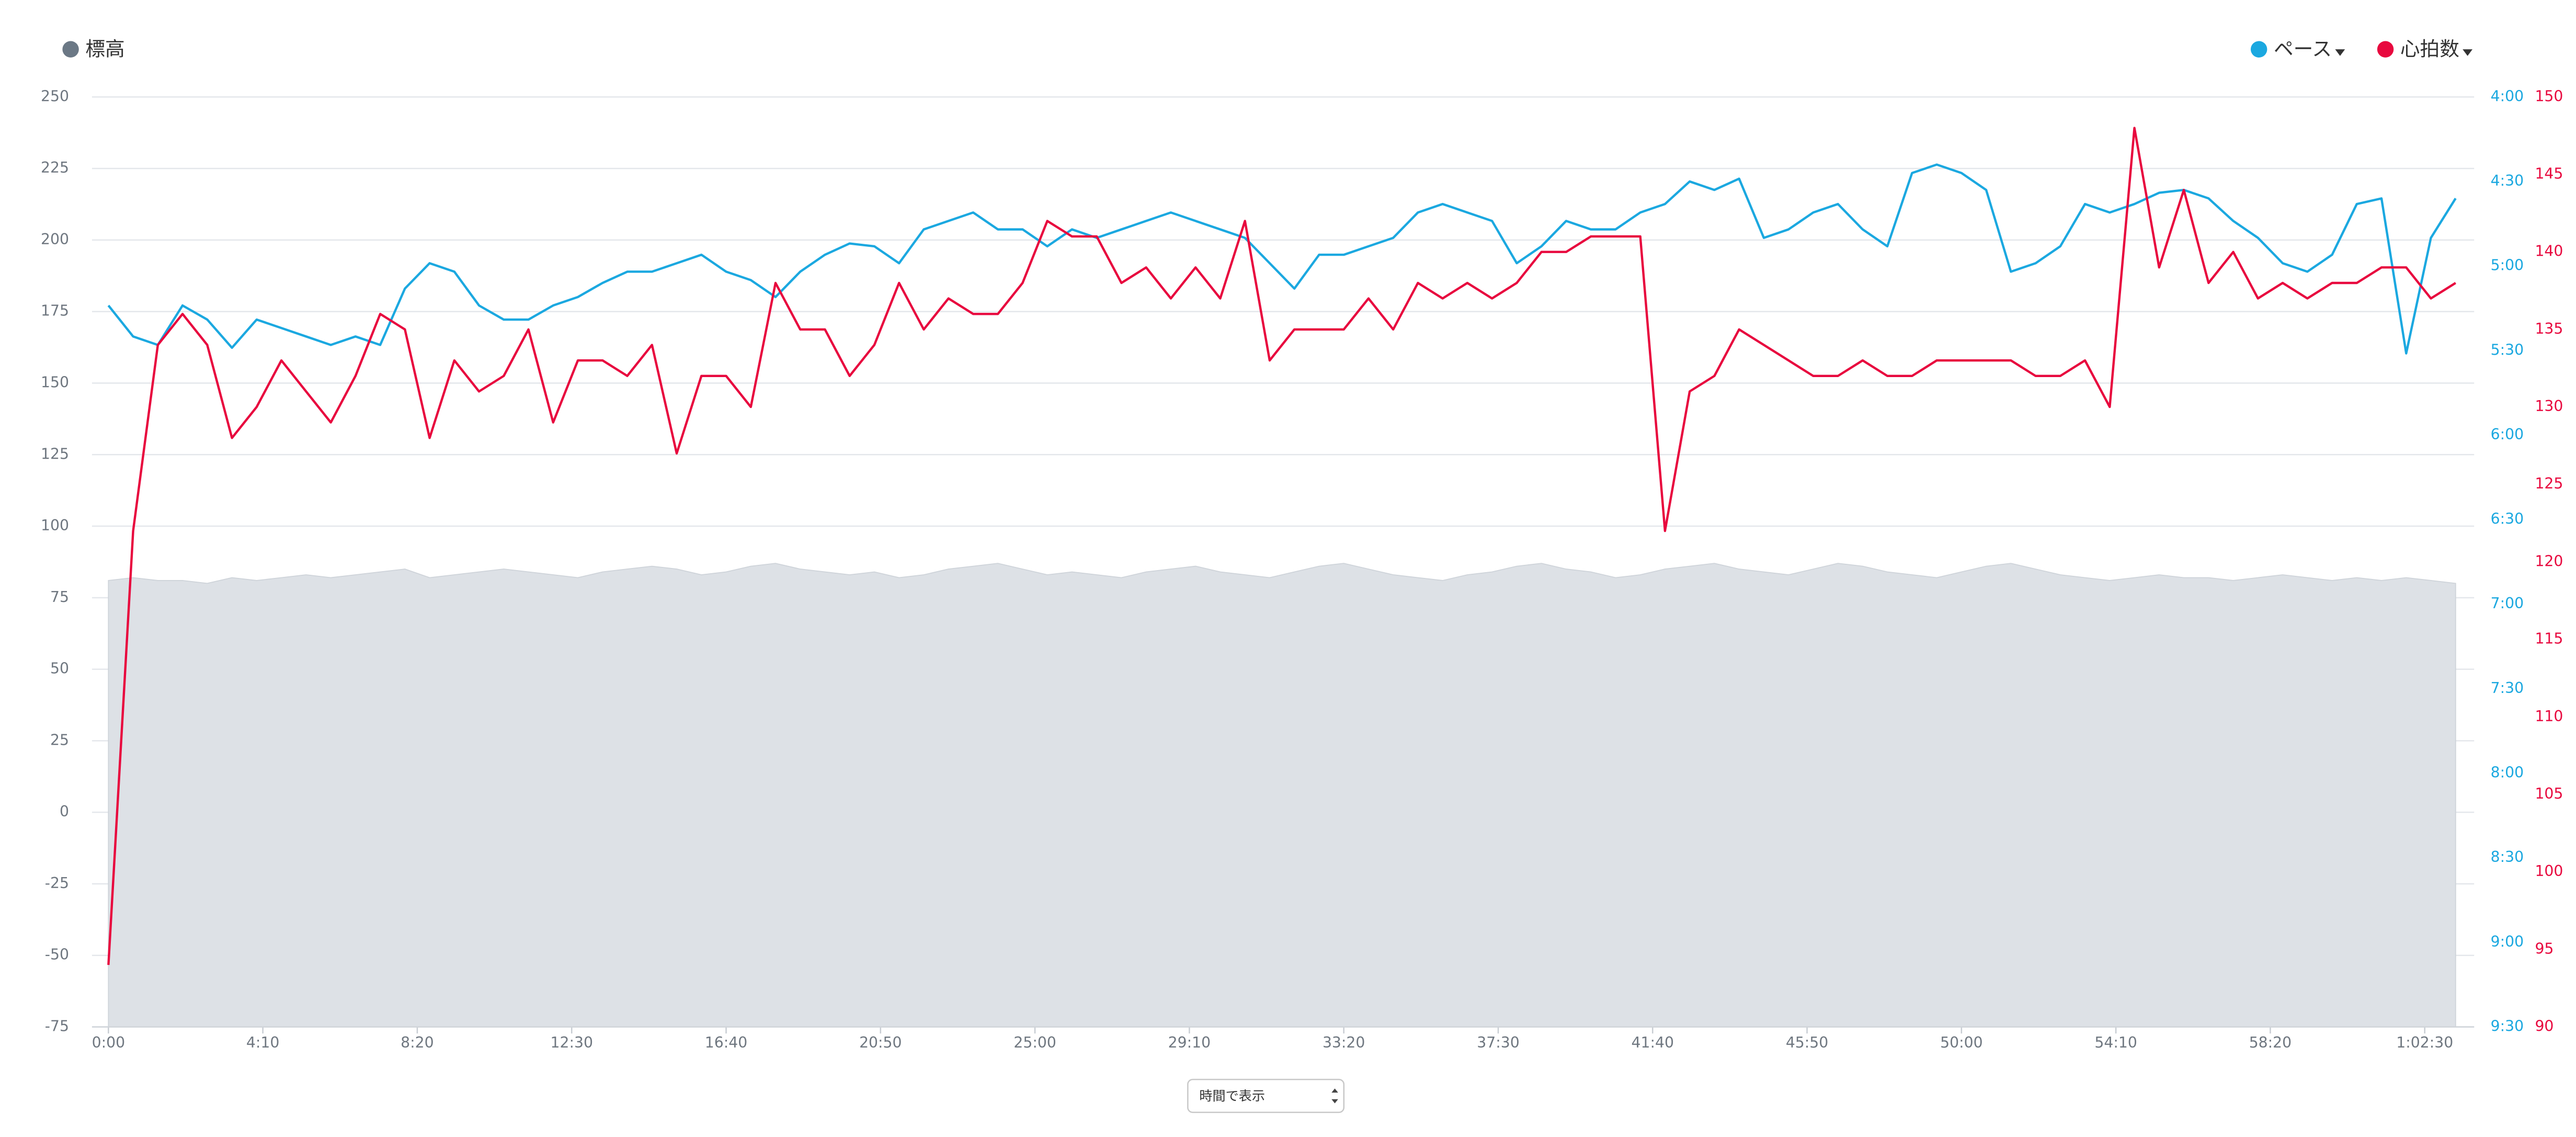  What do you see at coordinates (60, 668) in the screenshot?
I see `y-tick-label: 50` at bounding box center [60, 668].